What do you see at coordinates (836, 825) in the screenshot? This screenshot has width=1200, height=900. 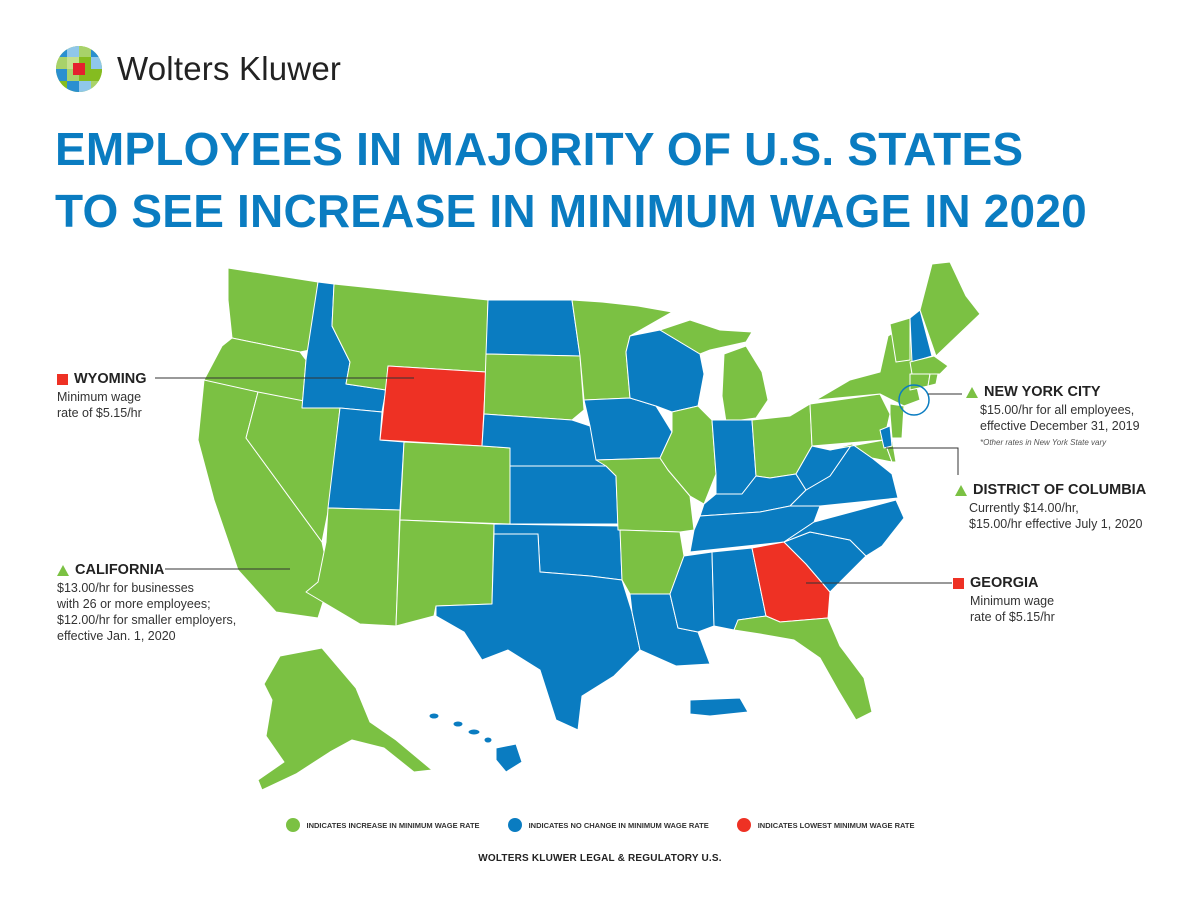 I see `legend-lowest-label: INDICATES LOWEST MINIMUM WAGE RATE` at bounding box center [836, 825].